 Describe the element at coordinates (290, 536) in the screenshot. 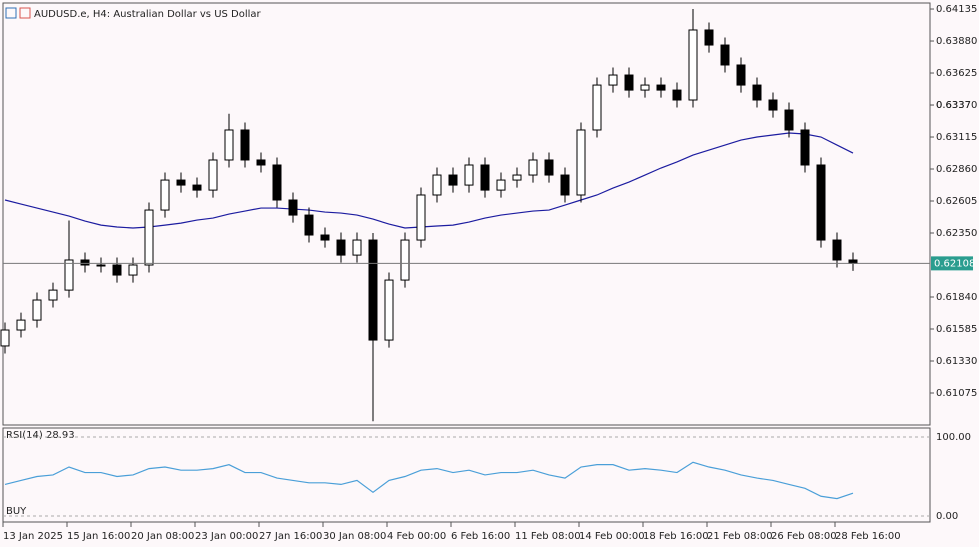

I see `x-tick-label: 27 Jan 16:00` at that location.